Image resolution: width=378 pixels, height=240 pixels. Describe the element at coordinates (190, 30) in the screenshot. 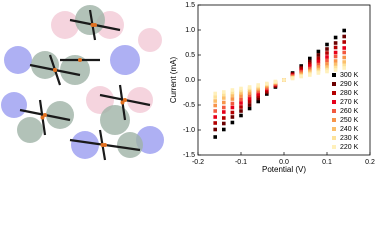

I see `y-tick-label: 1.0` at that location.